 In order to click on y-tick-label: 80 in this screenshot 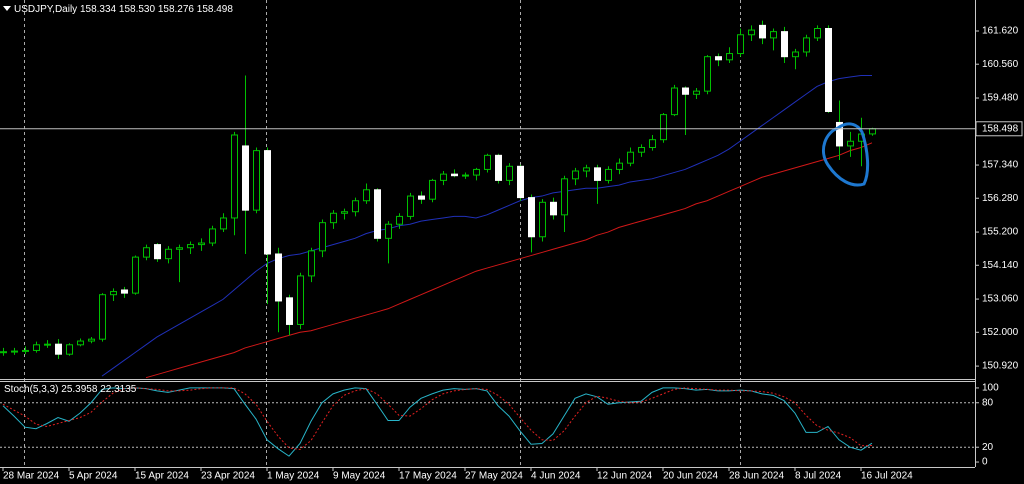, I will do `click(988, 402)`.